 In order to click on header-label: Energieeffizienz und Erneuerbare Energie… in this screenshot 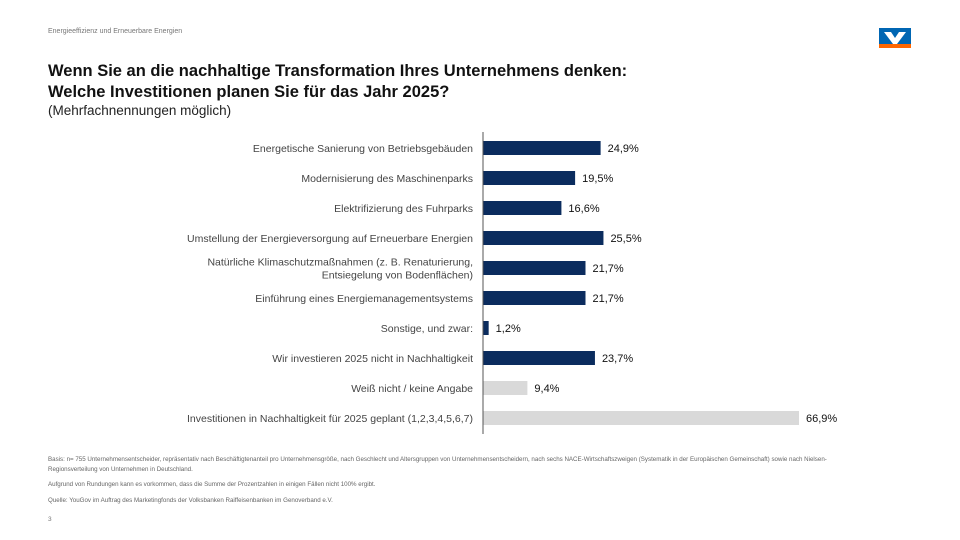, I will do `click(115, 31)`.